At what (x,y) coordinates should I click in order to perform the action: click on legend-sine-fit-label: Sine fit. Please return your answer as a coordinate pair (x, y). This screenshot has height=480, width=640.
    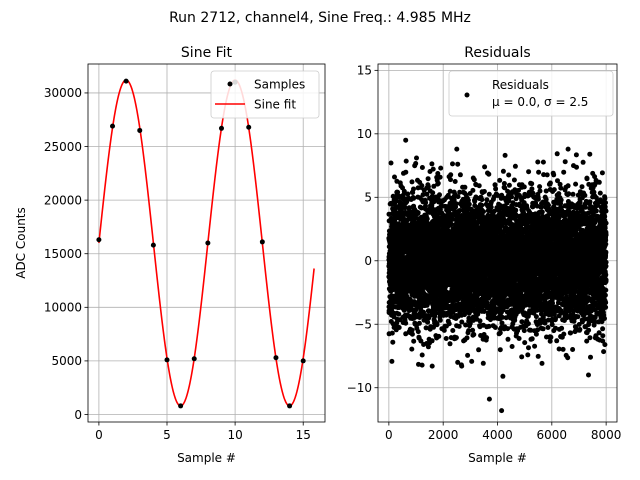
    Looking at the image, I should click on (275, 105).